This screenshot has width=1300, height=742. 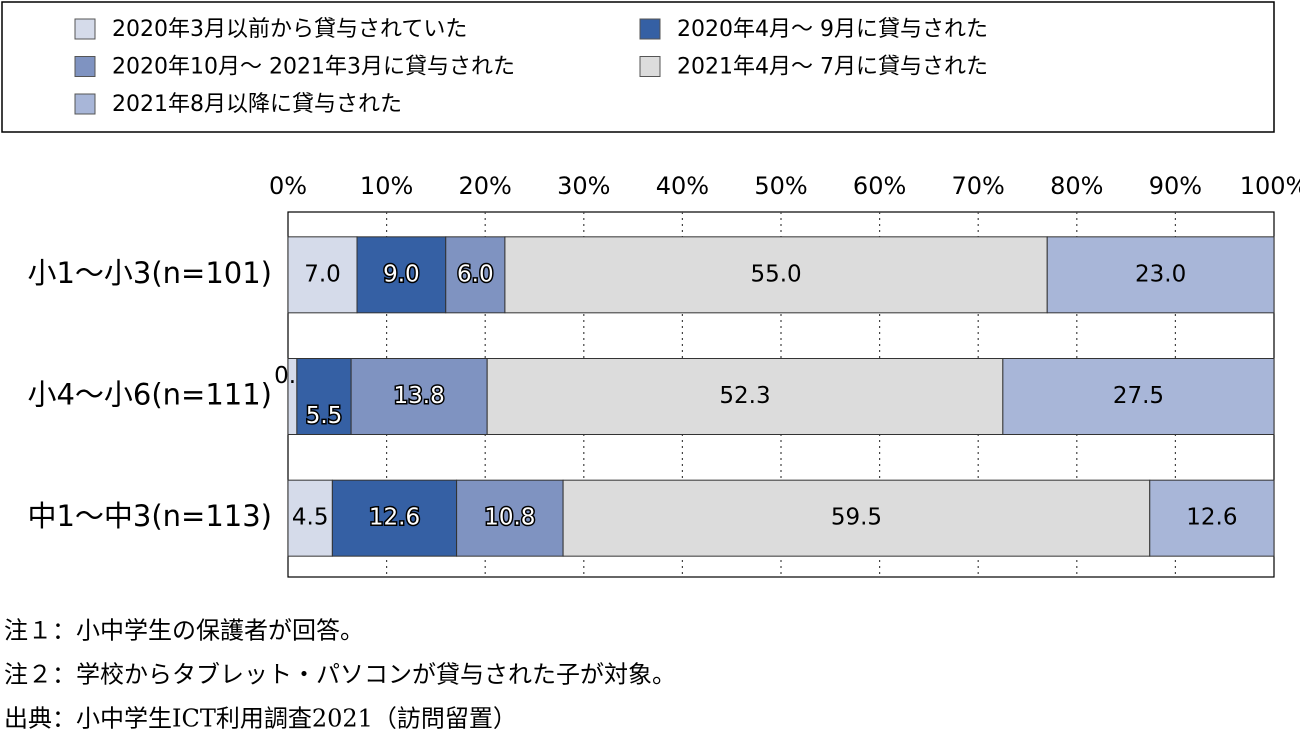 I want to click on x-tick-label: 0%, so click(x=288, y=186).